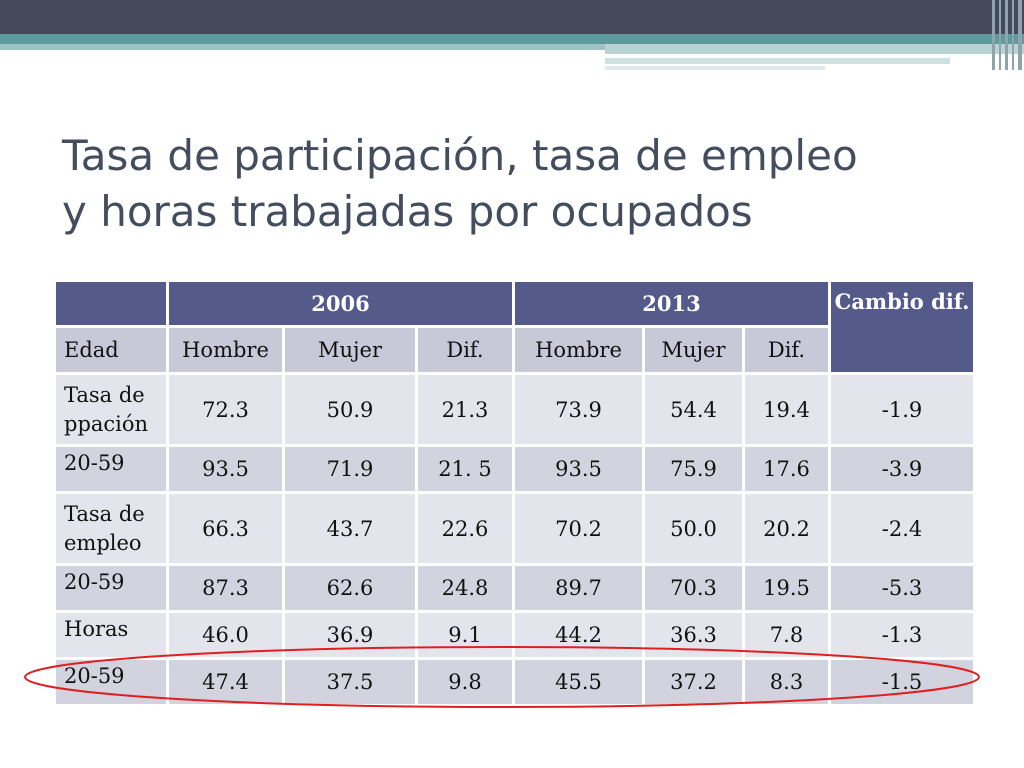  I want to click on cell-dif-2006: 9.8, so click(465, 682).